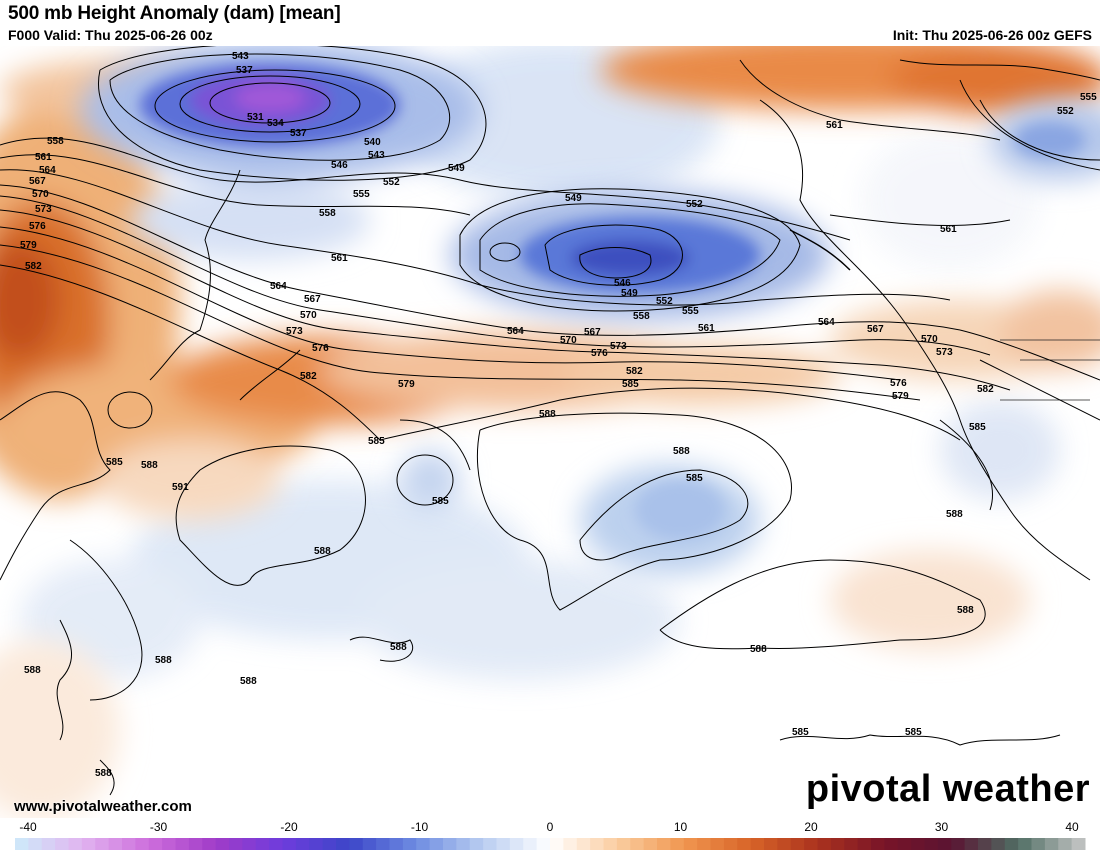 This screenshot has height=850, width=1100. Describe the element at coordinates (289, 827) in the screenshot. I see `colorbar-tick-label: -20` at that location.